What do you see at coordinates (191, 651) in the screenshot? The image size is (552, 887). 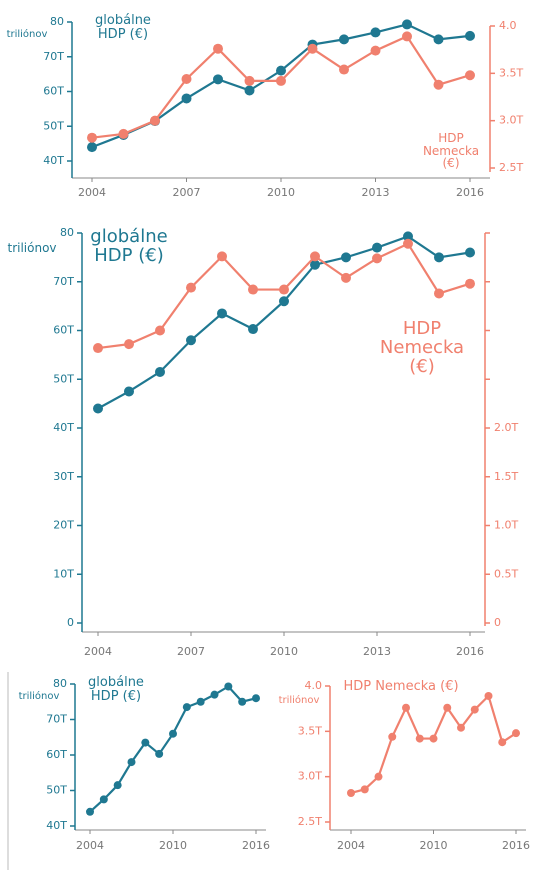 I see `x-tick-label: 2007` at bounding box center [191, 651].